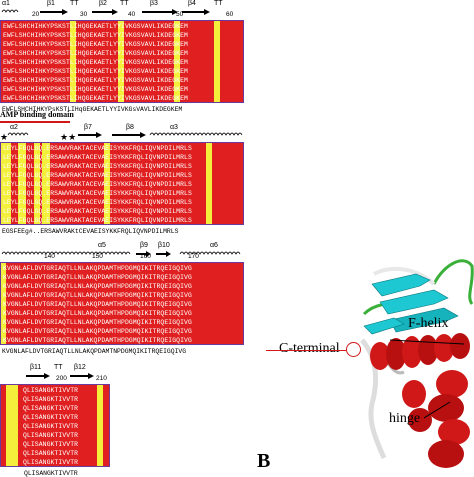 This screenshot has height=477, width=474. What do you see at coordinates (417, 363) in the screenshot?
I see `protein-structure-3d` at bounding box center [417, 363].